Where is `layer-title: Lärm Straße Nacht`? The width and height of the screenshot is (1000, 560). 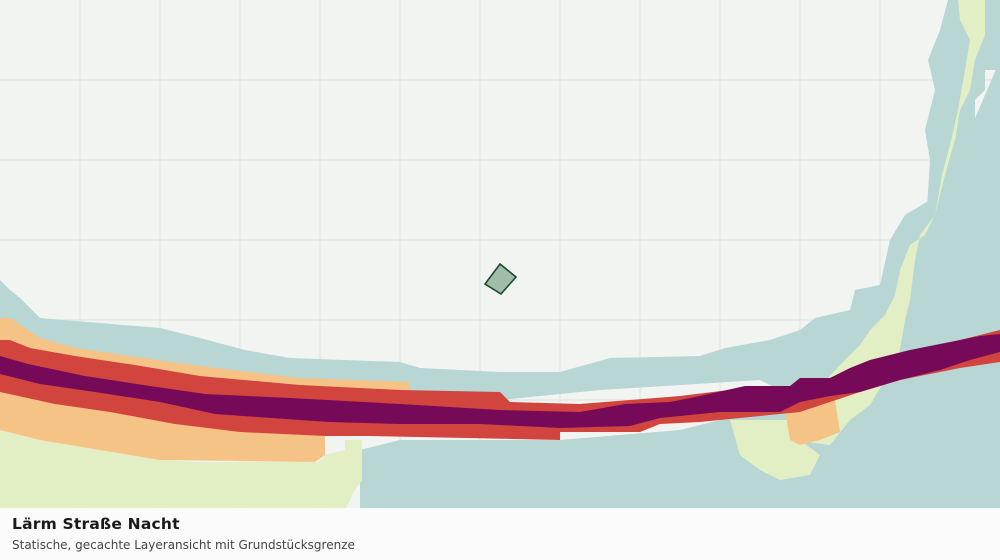 layer-title: Lärm Straße Nacht is located at coordinates (96, 524).